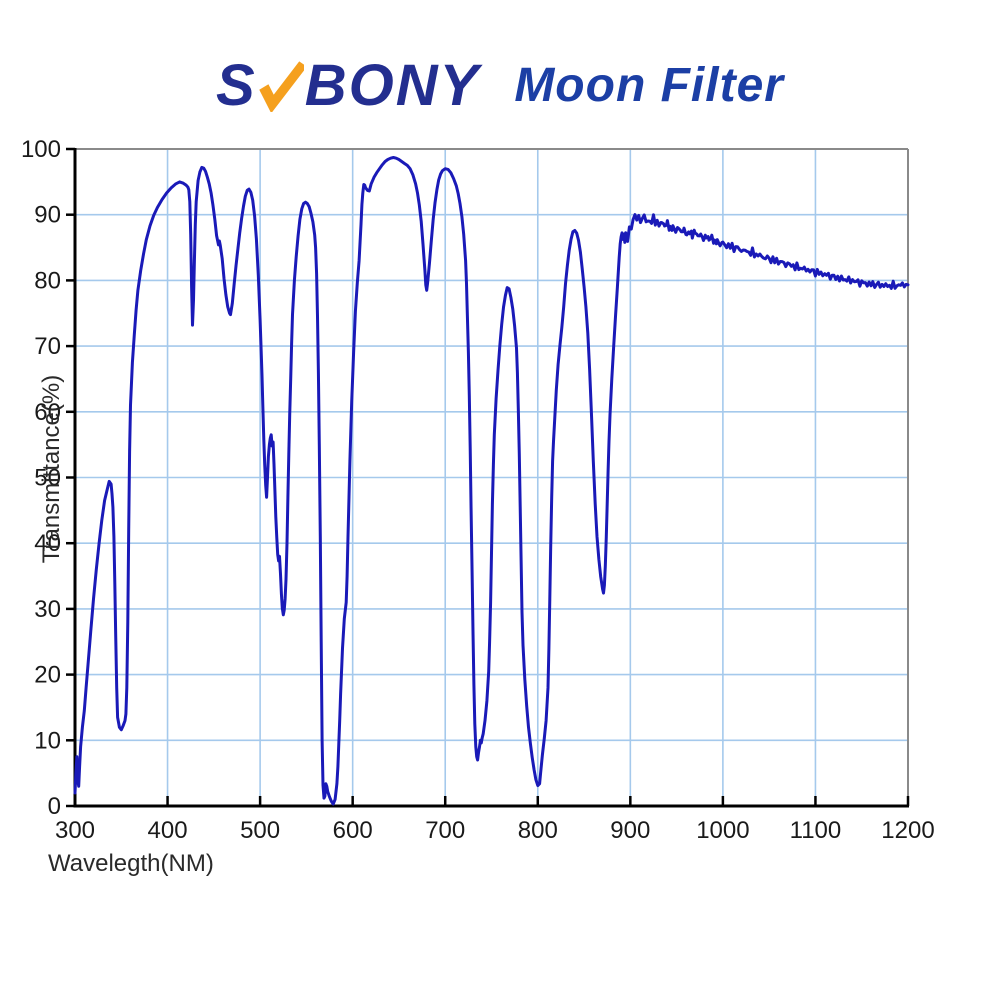 Image resolution: width=1000 pixels, height=1000 pixels. I want to click on chart-title: Moon Filter, so click(649, 85).